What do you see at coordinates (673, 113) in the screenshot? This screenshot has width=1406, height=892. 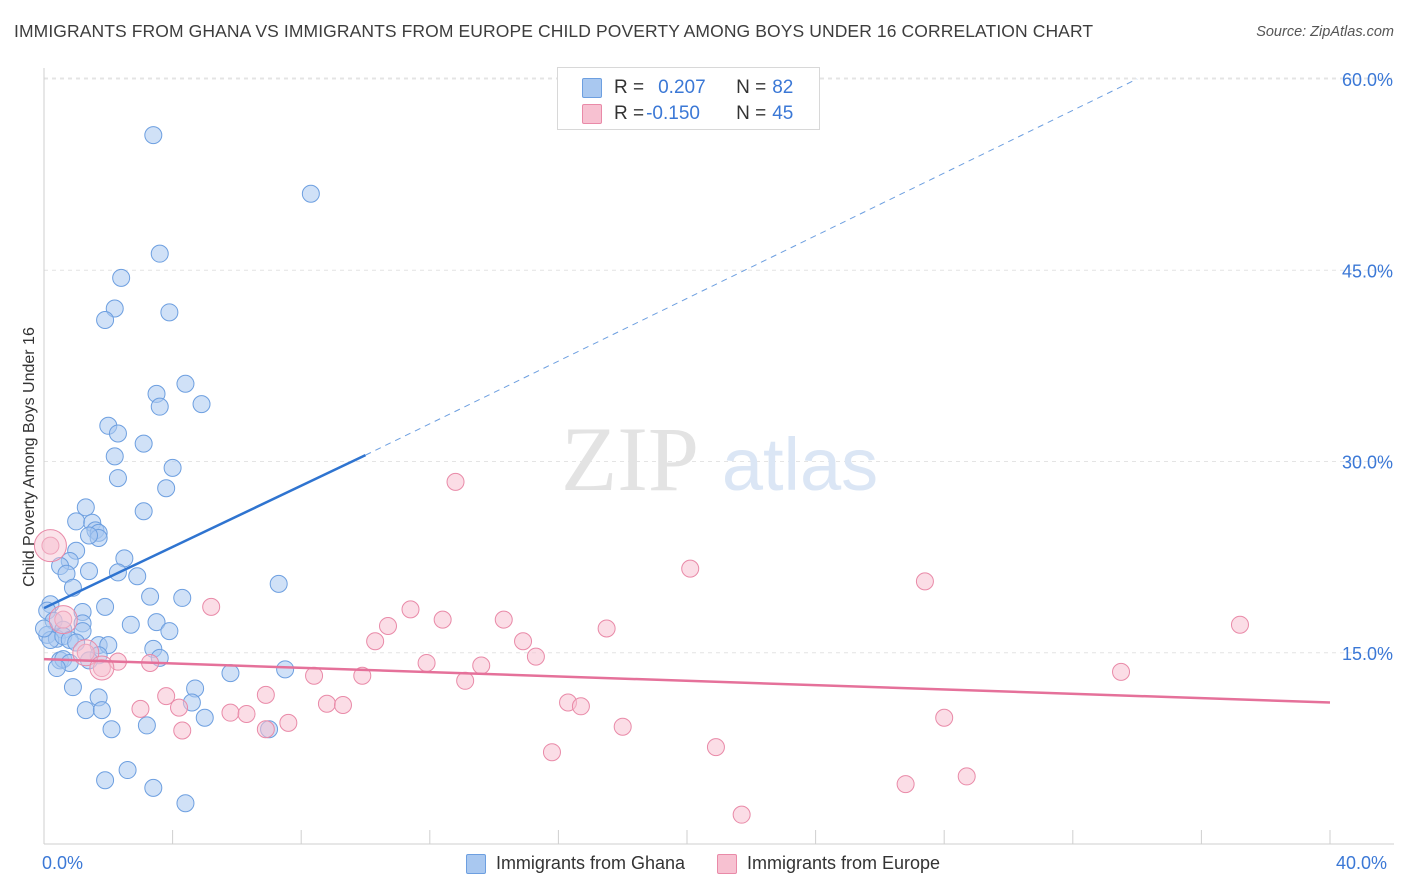 I see `legend-r-value: -0.150` at bounding box center [673, 113].